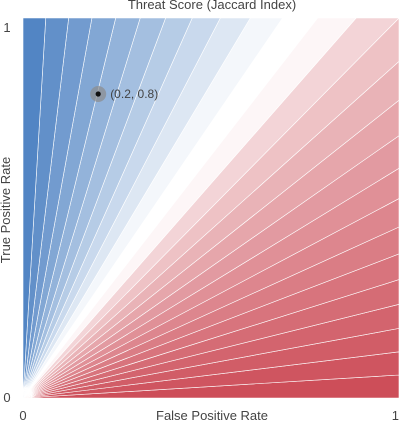 This screenshot has height=422, width=401. I want to click on y-axis-label: True Positive Rate, so click(6, 210).